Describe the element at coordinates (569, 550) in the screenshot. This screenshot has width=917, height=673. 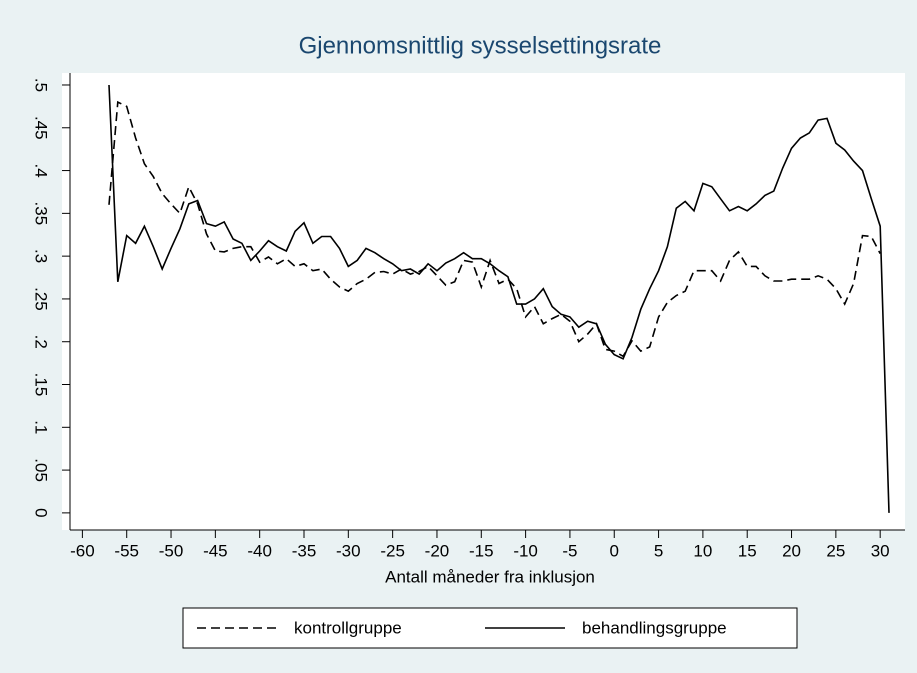
I see `x-tick-label: -5` at that location.